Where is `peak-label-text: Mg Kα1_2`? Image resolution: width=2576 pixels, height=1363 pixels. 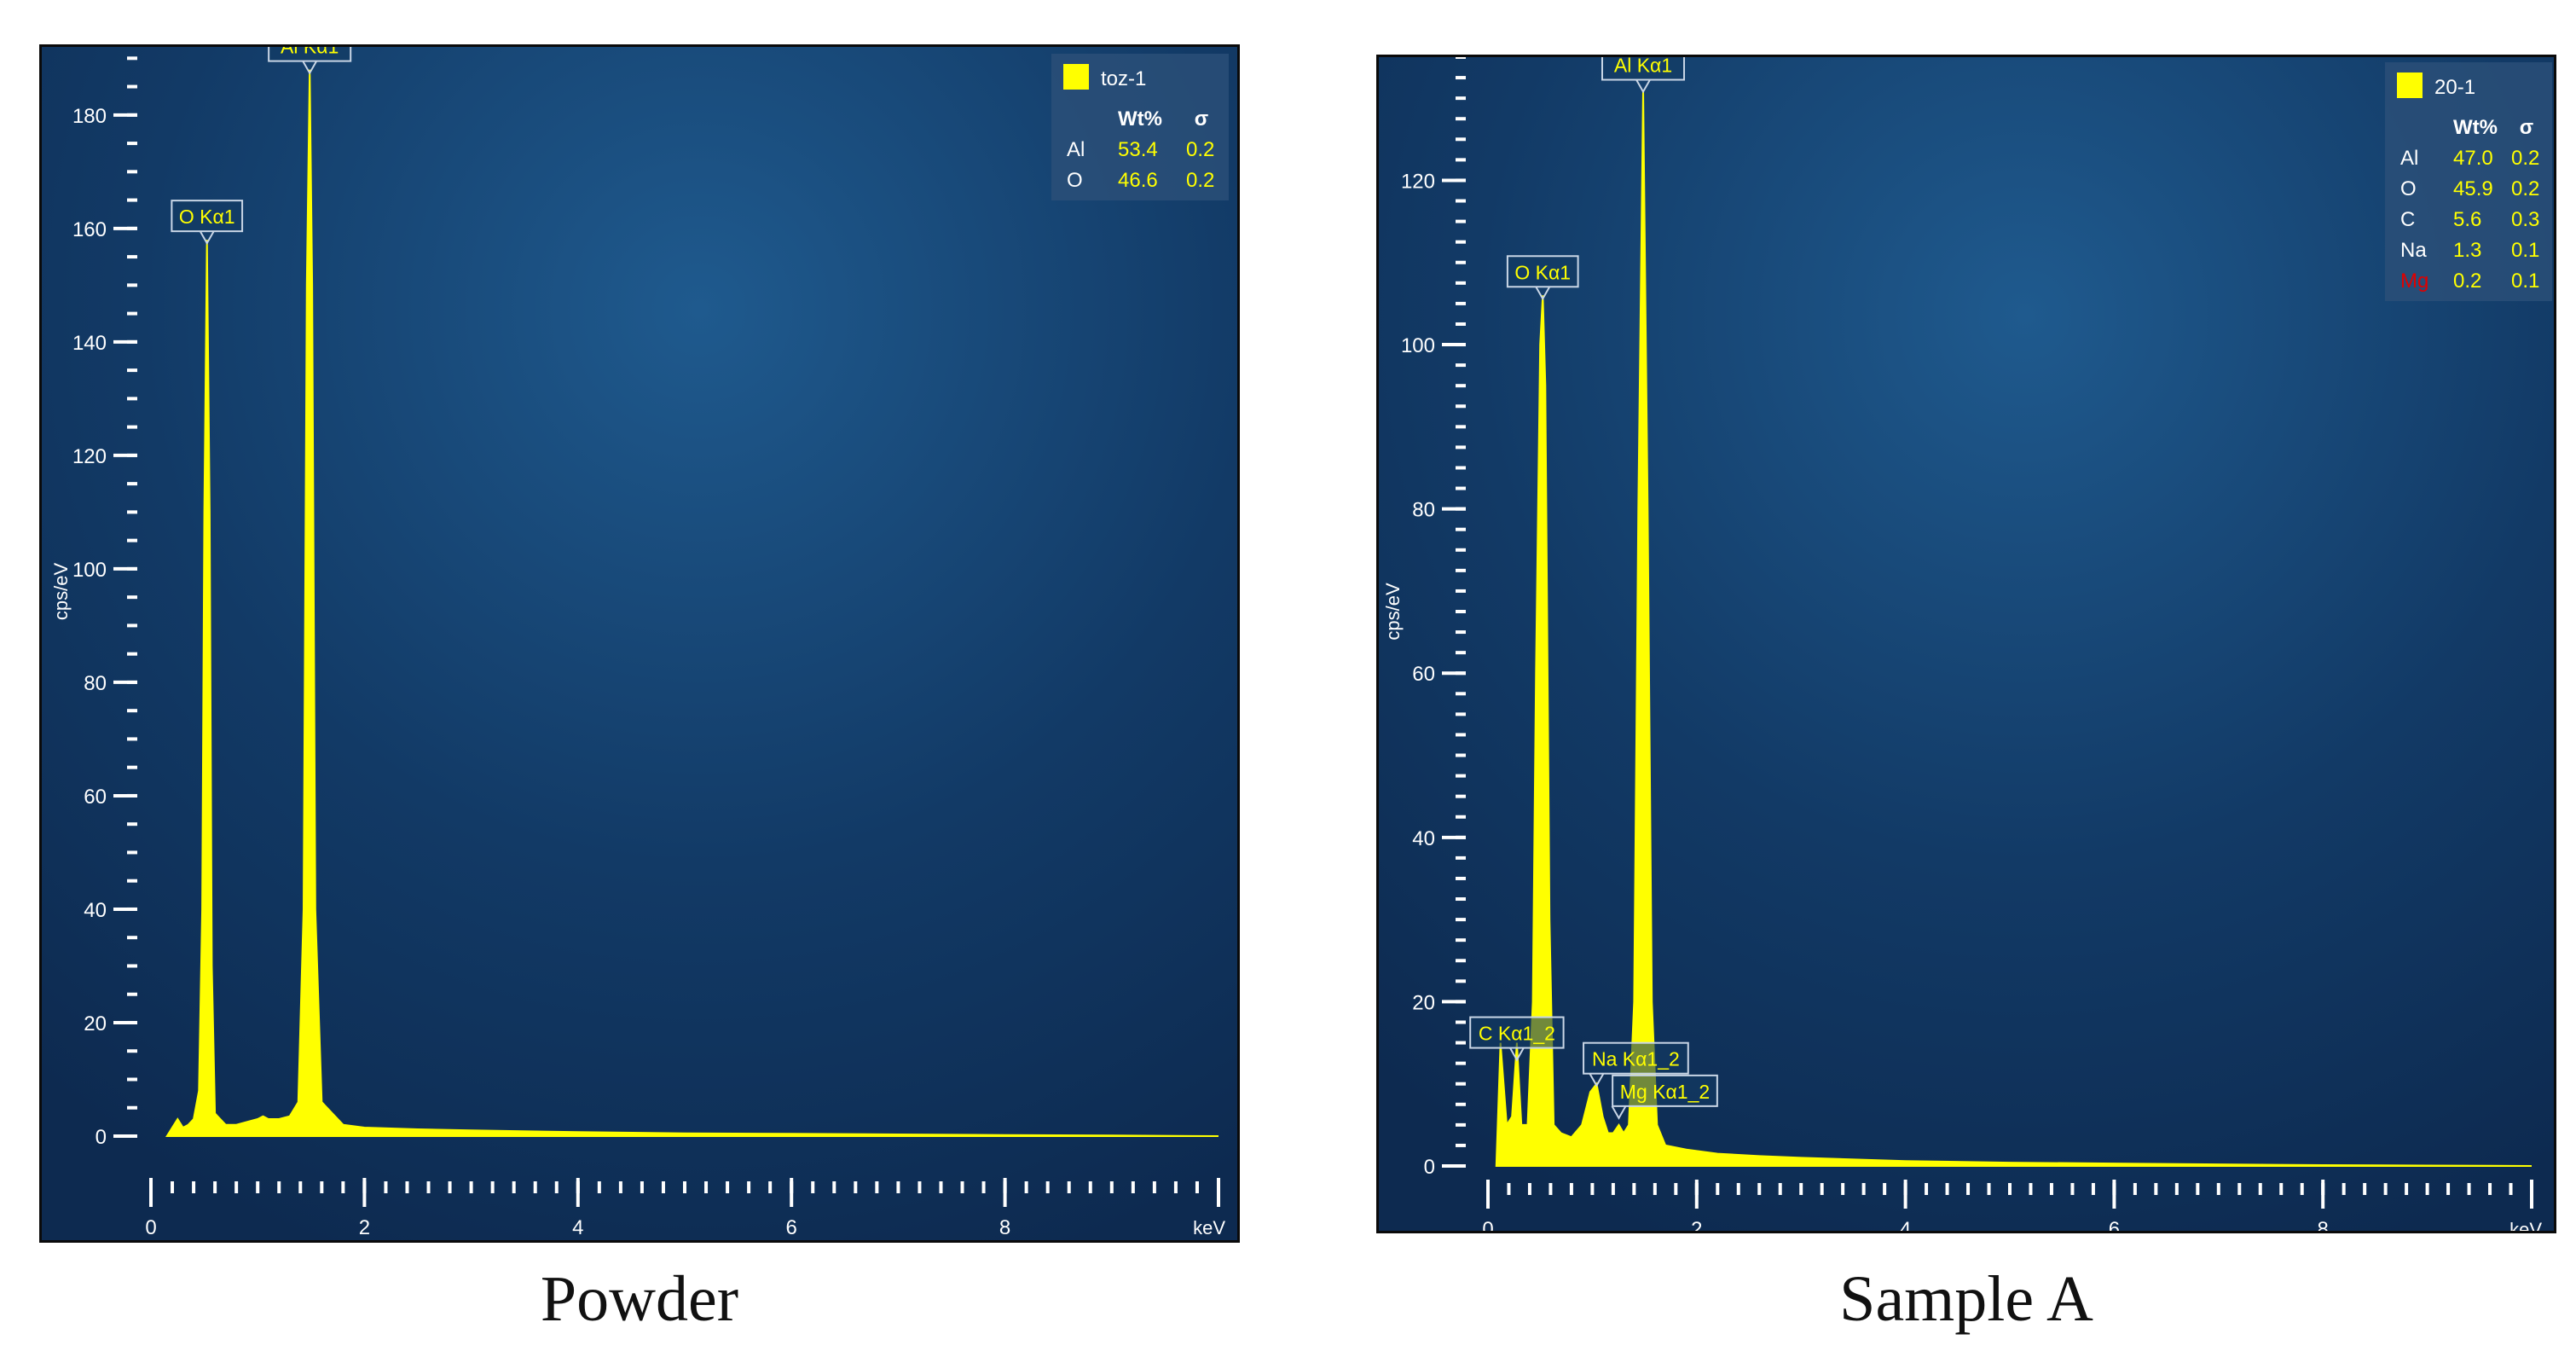 peak-label-text: Mg Kα1_2 is located at coordinates (1665, 1092).